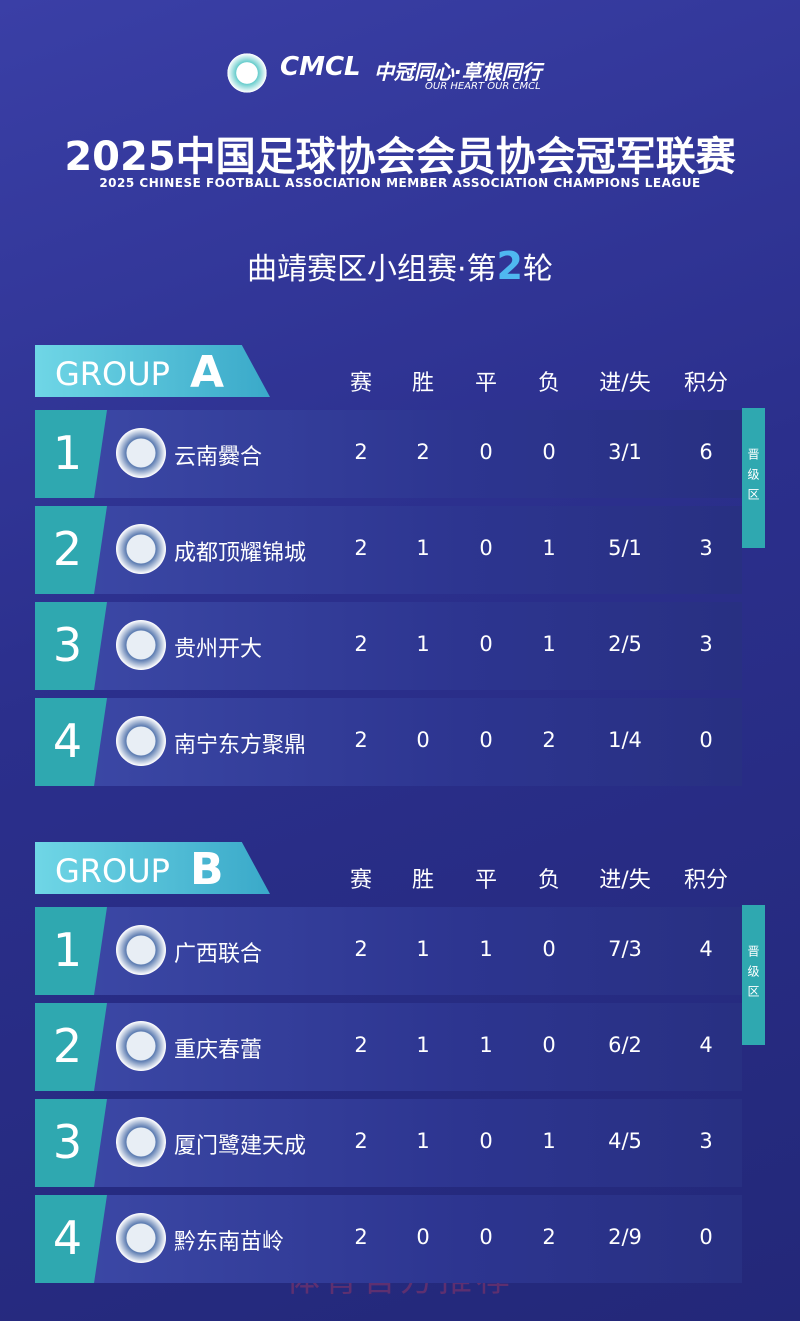 The height and width of the screenshot is (1321, 800). What do you see at coordinates (625, 452) in the screenshot?
I see `cell: 3/1` at bounding box center [625, 452].